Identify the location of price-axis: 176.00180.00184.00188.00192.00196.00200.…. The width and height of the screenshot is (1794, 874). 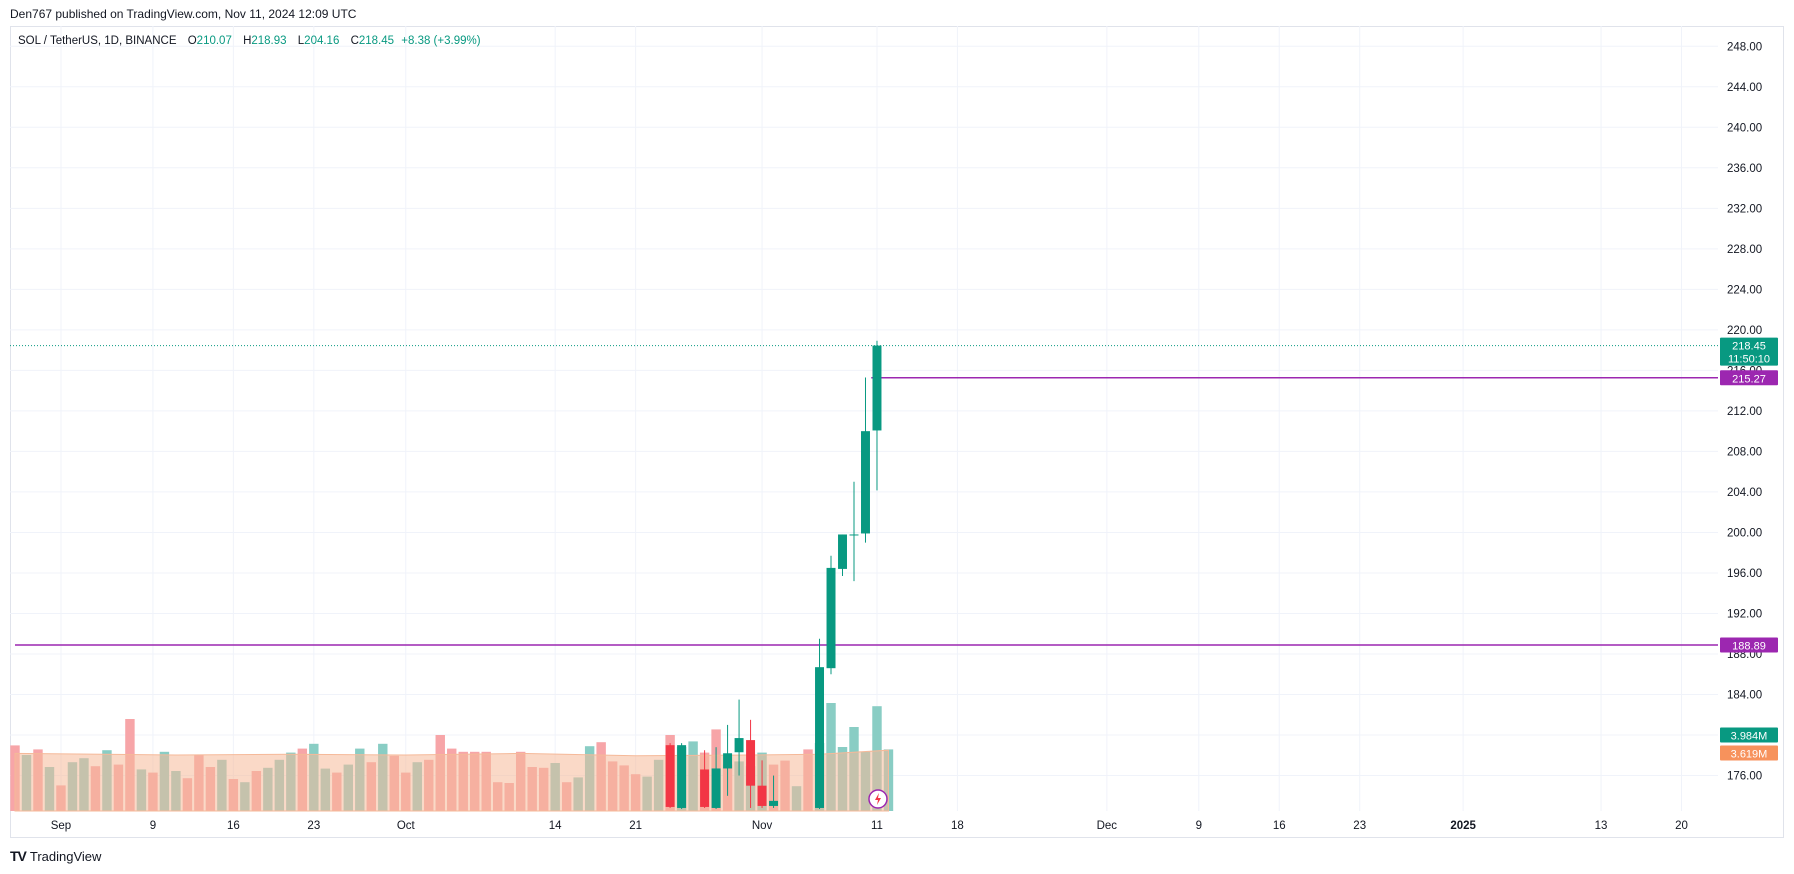
(1744, 411).